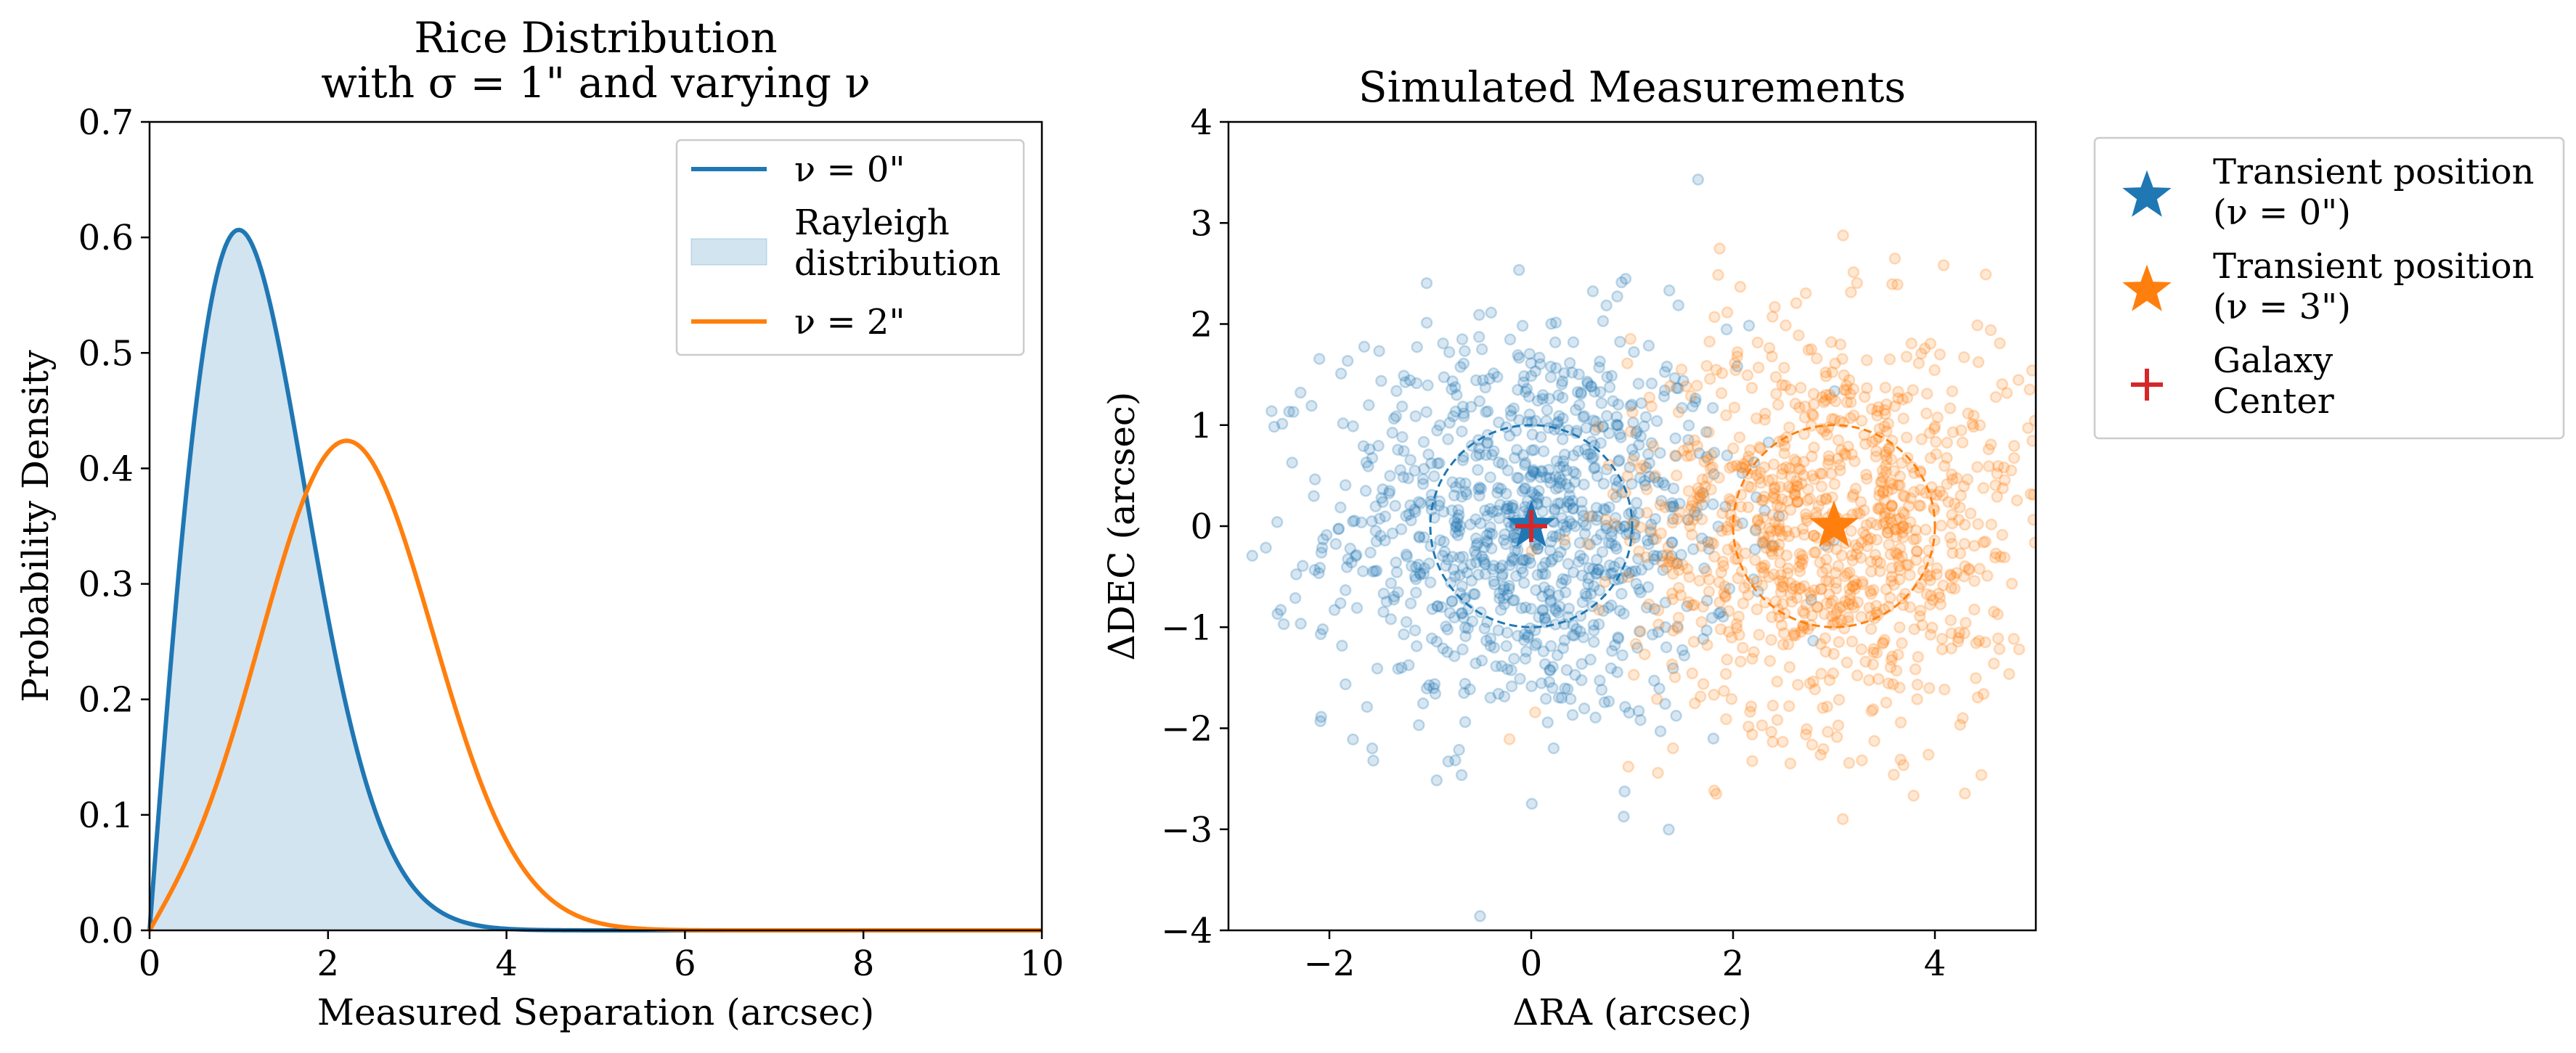 The image size is (2576, 1053). I want to click on y-tick-label: 0, so click(1201, 527).